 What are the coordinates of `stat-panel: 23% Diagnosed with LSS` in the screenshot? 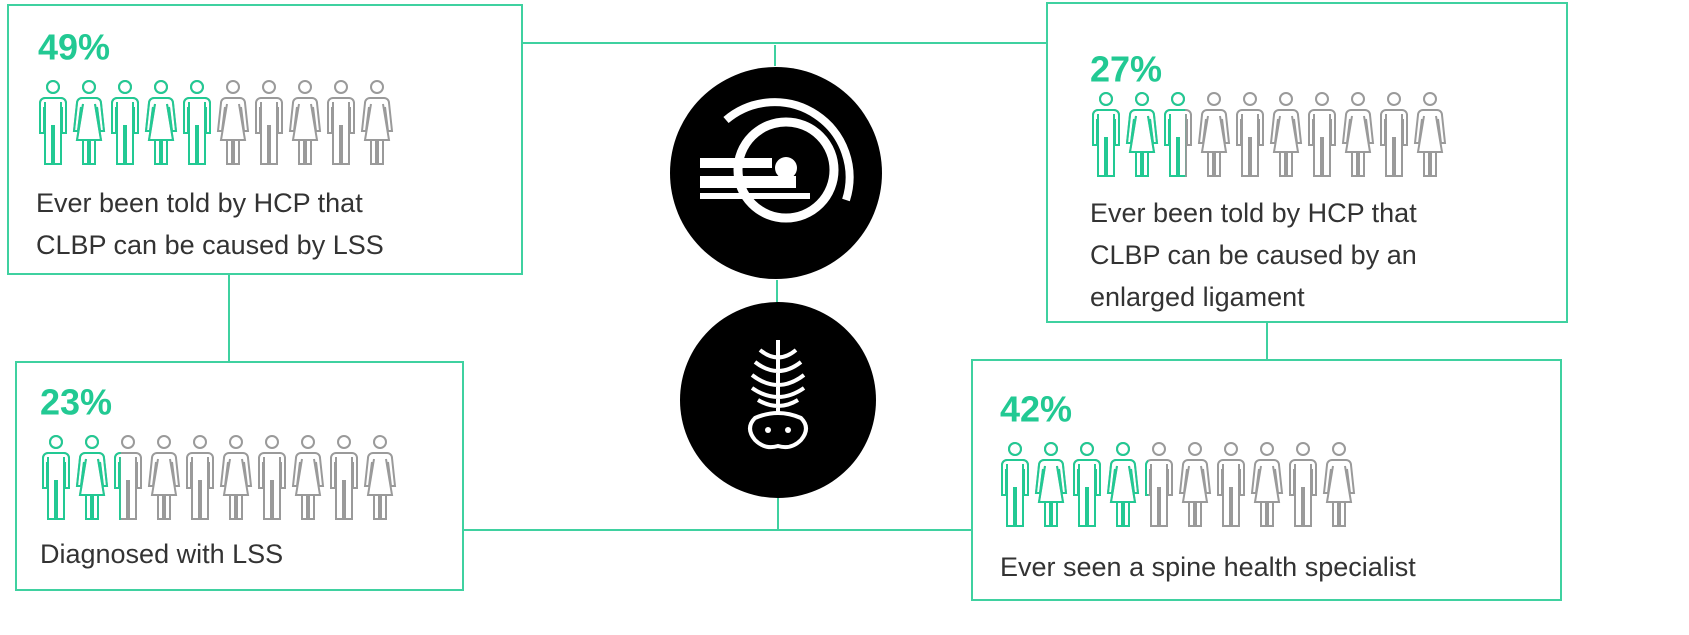 It's located at (239, 476).